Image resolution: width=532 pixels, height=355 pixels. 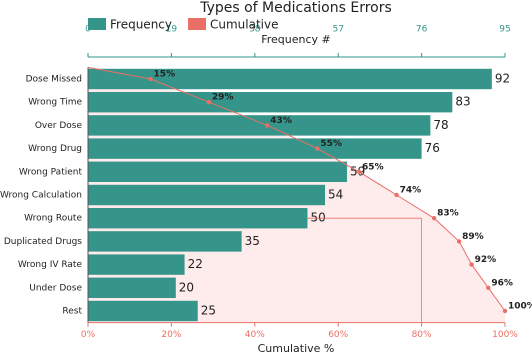 What do you see at coordinates (172, 30) in the screenshot?
I see `x-tick-label: 19` at bounding box center [172, 30].